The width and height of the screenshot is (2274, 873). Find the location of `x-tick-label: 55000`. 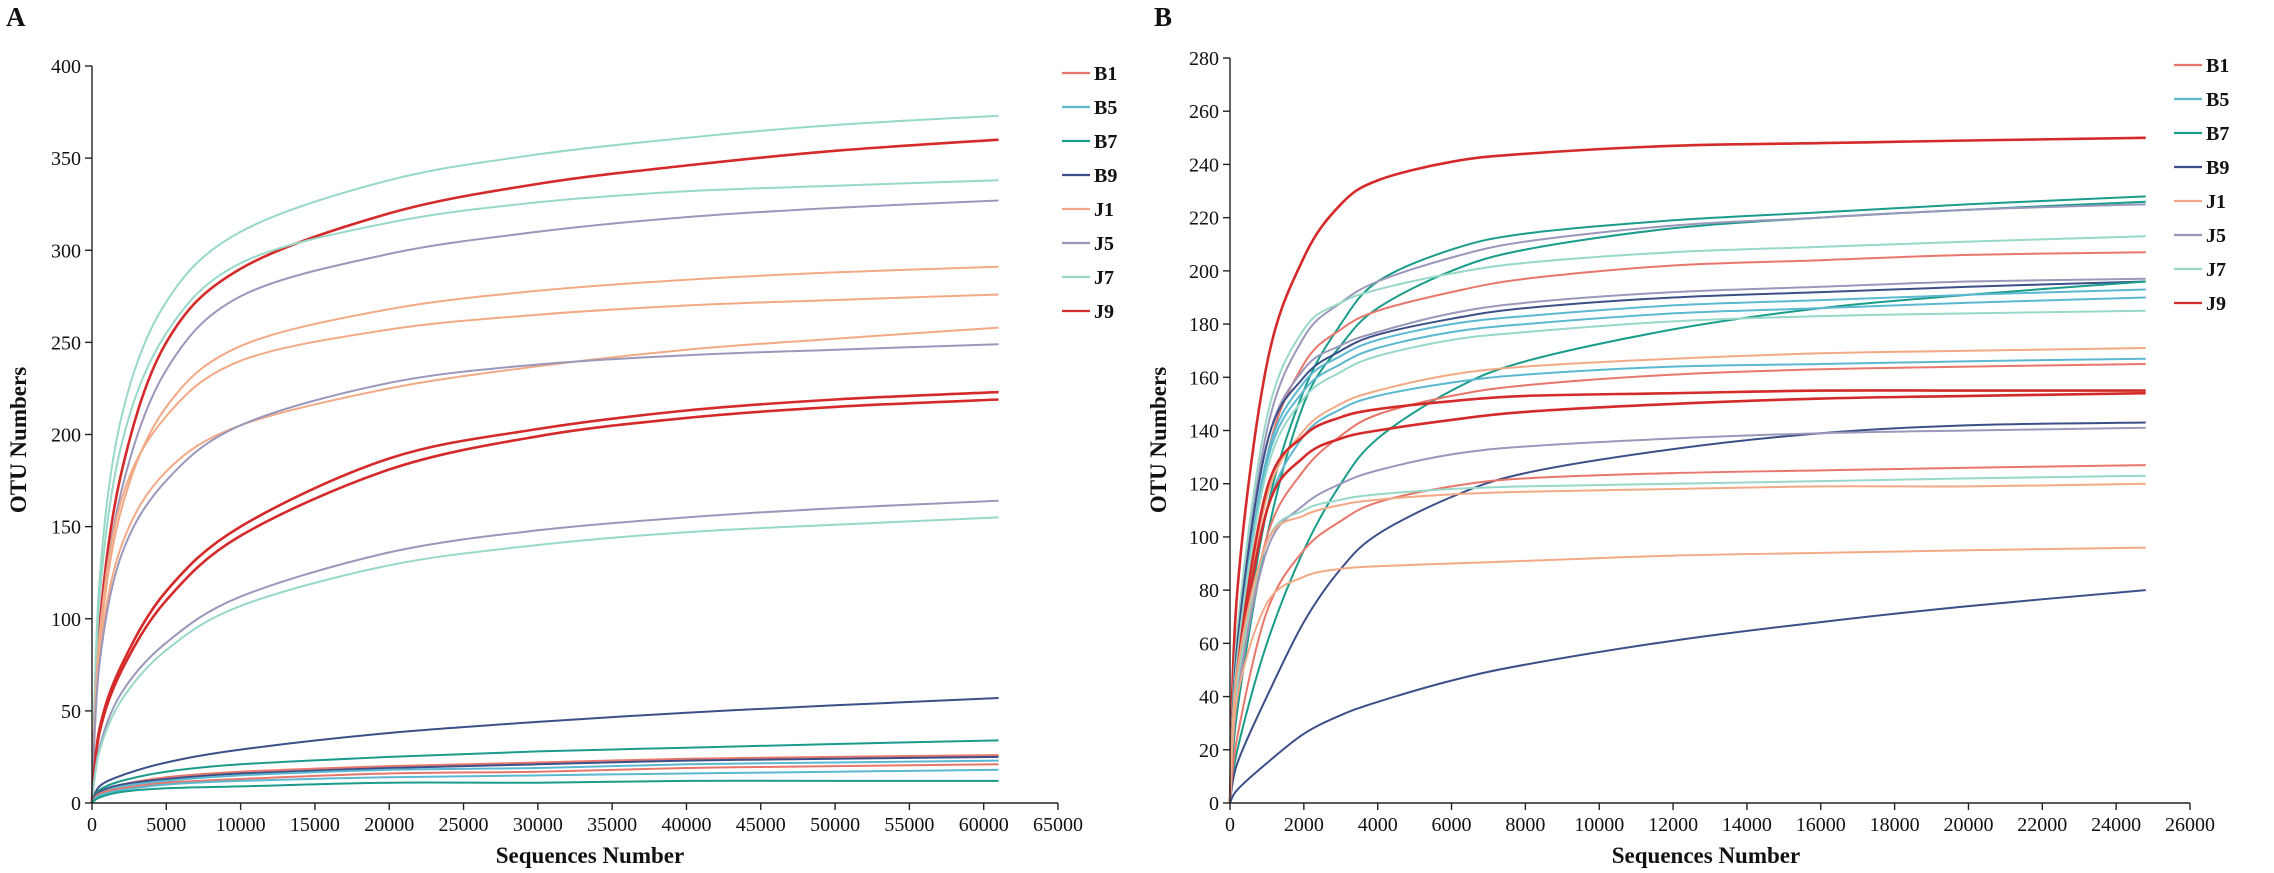

x-tick-label: 55000 is located at coordinates (909, 825).